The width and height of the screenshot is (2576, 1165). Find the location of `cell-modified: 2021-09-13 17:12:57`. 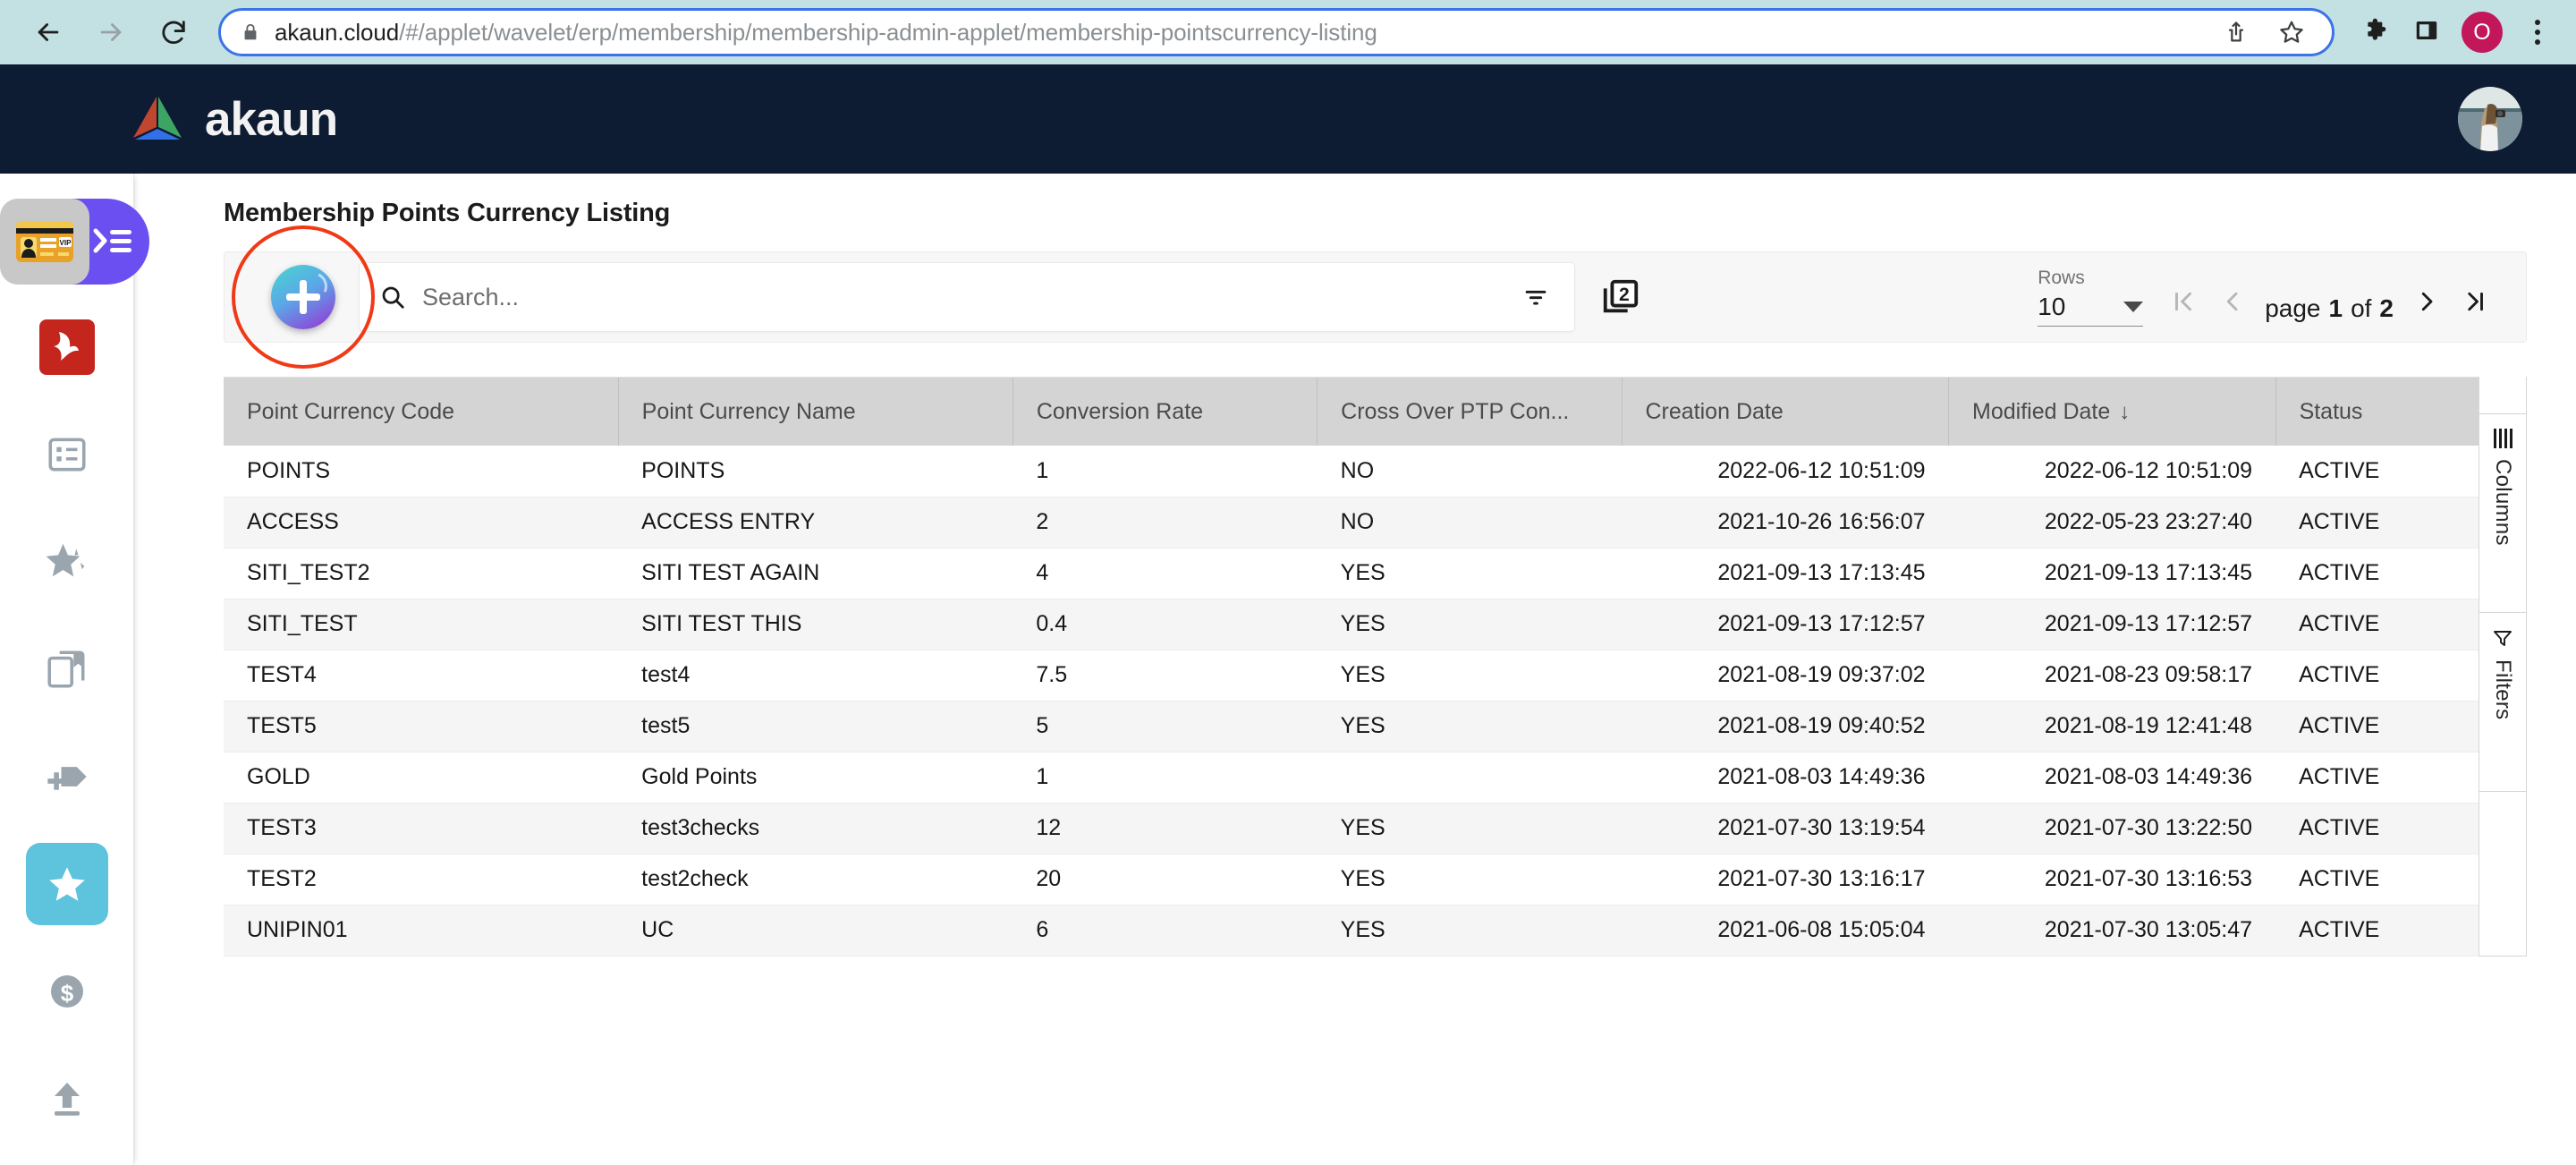

cell-modified: 2021-09-13 17:12:57 is located at coordinates (2148, 623).